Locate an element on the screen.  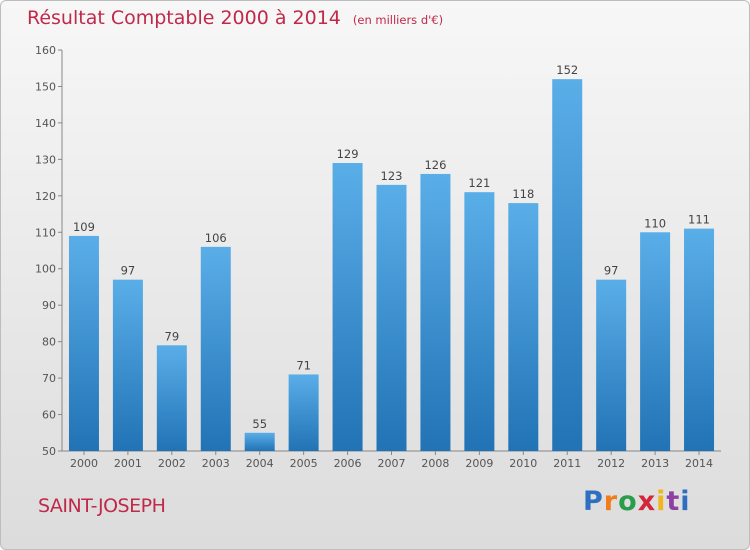
data-label-2003: 106 is located at coordinates (216, 238).